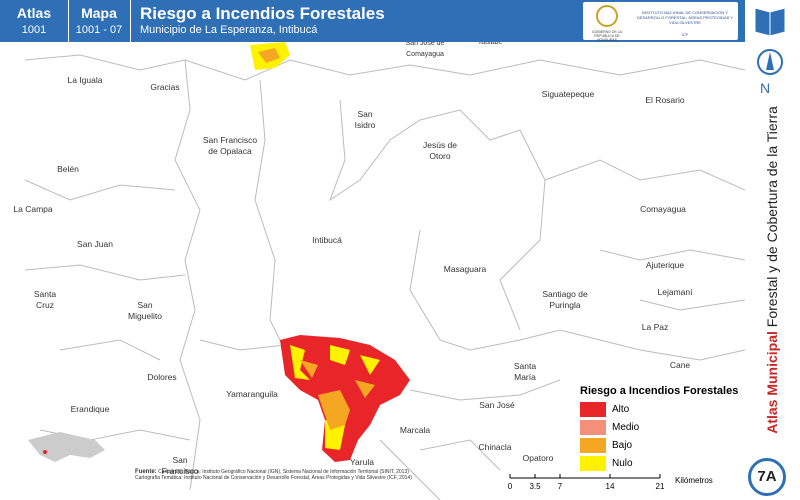 Image resolution: width=800 pixels, height=500 pixels. I want to click on map-label: Mapa, so click(99, 13).